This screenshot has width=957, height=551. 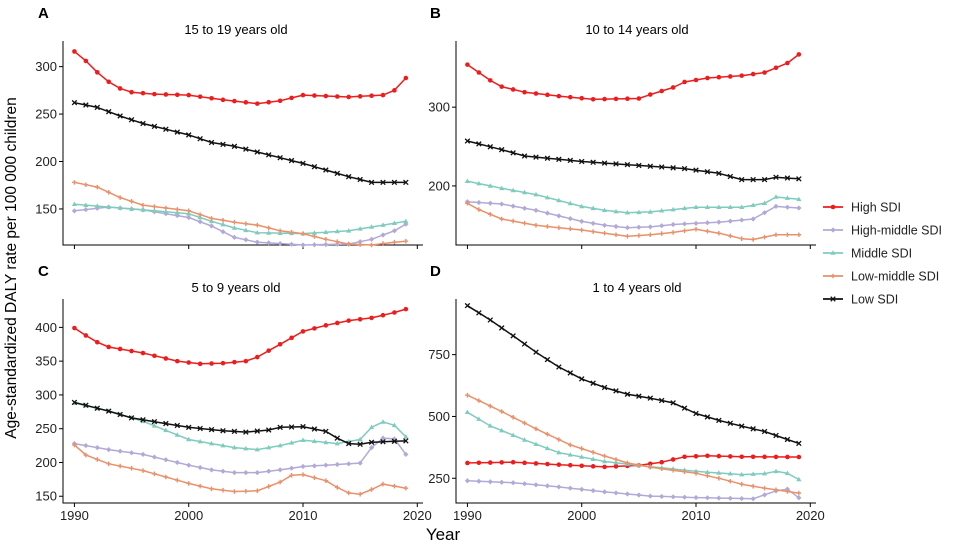 What do you see at coordinates (696, 515) in the screenshot?
I see `panel-d-x-tick-label: 2010` at bounding box center [696, 515].